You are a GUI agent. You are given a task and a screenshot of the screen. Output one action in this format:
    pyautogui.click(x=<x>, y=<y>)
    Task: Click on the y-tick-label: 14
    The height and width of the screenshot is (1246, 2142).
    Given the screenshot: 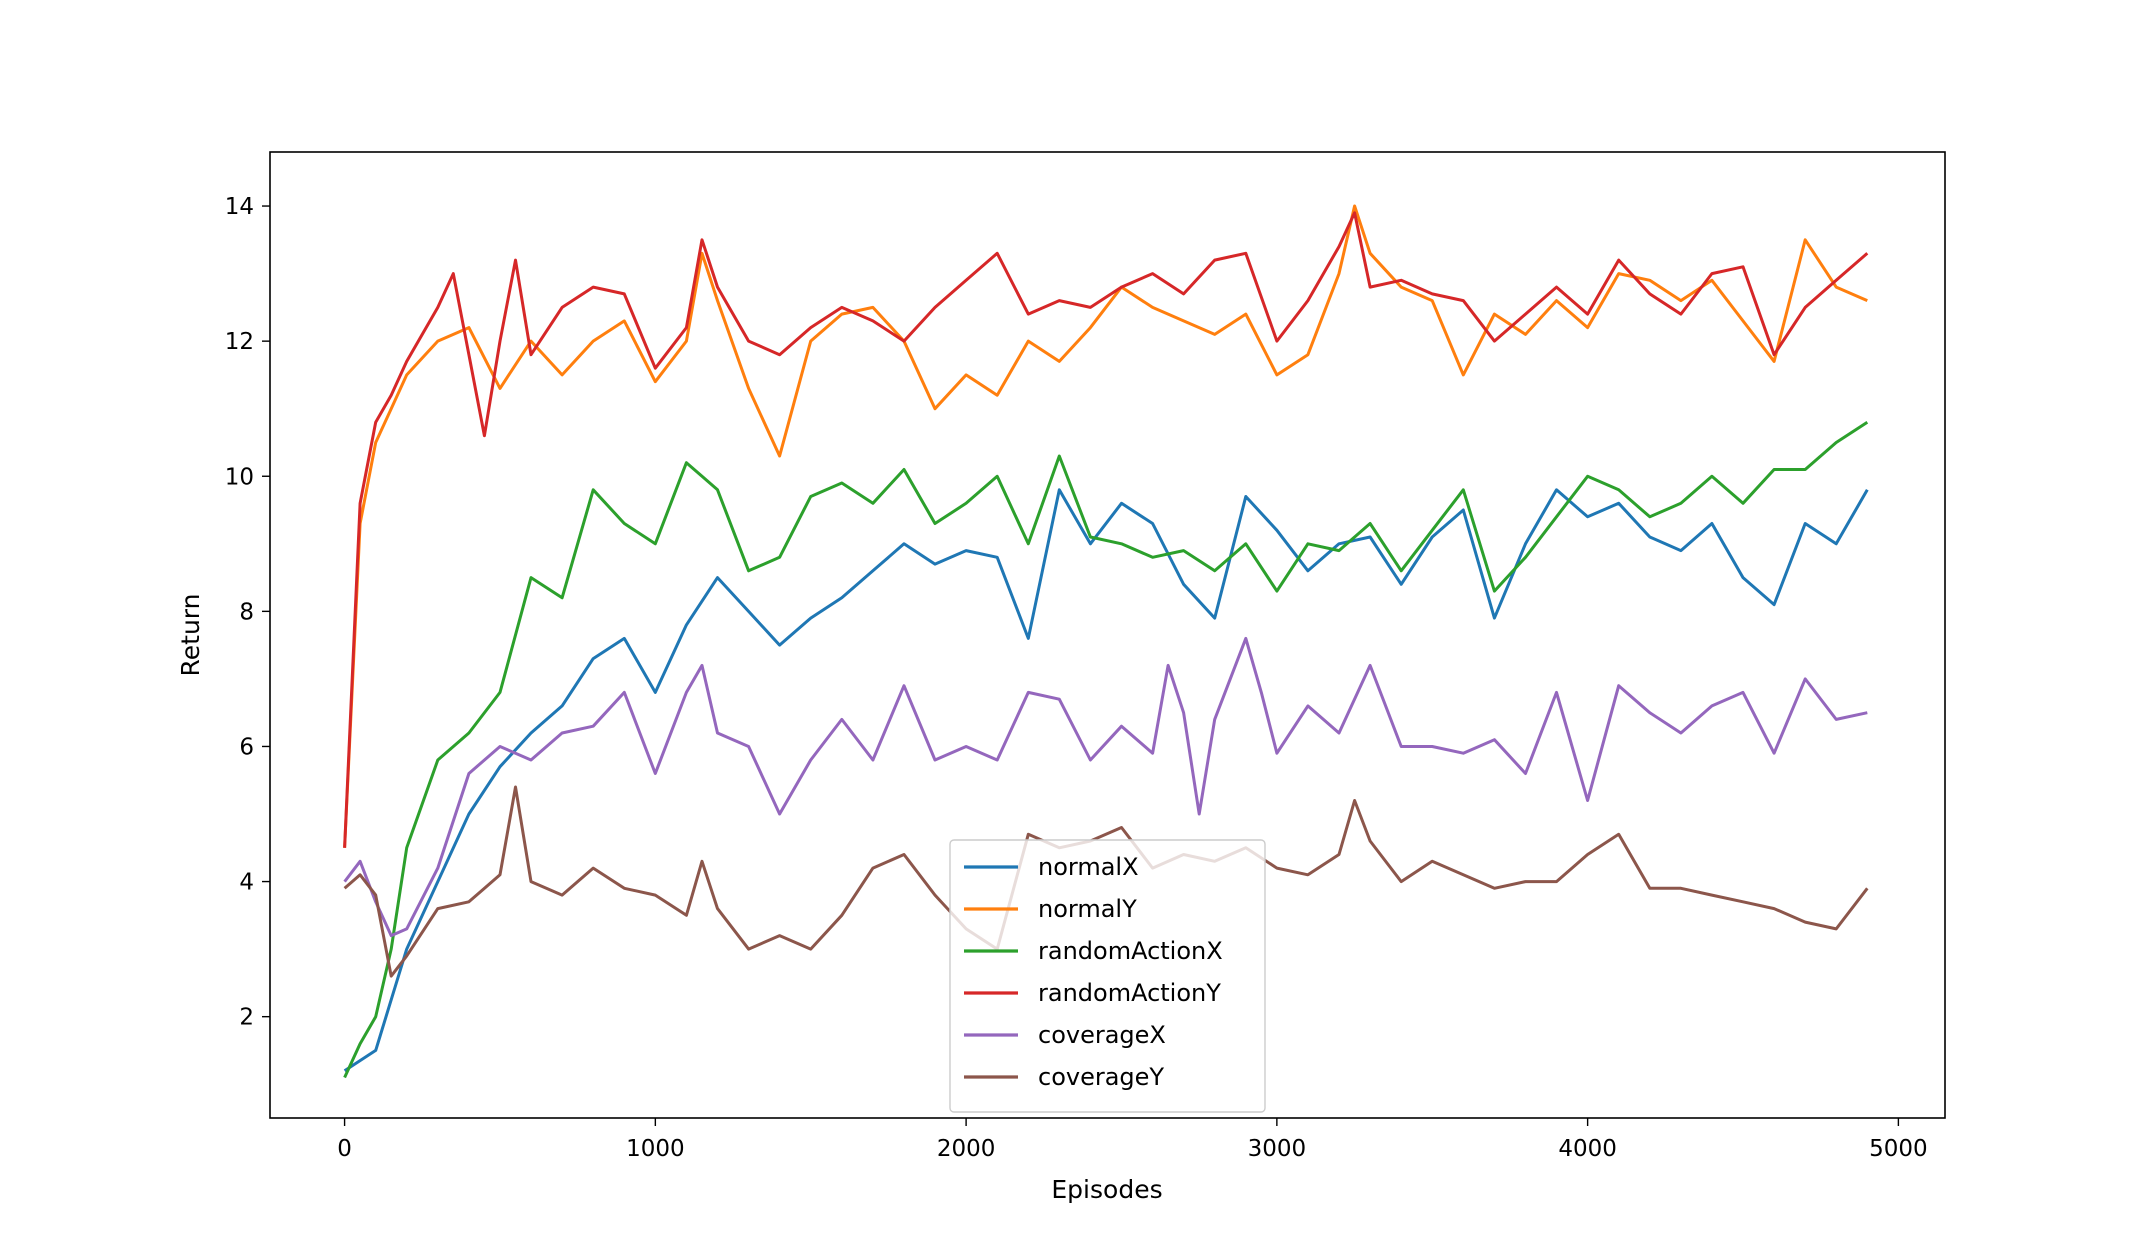 What is the action you would take?
    pyautogui.click(x=239, y=207)
    